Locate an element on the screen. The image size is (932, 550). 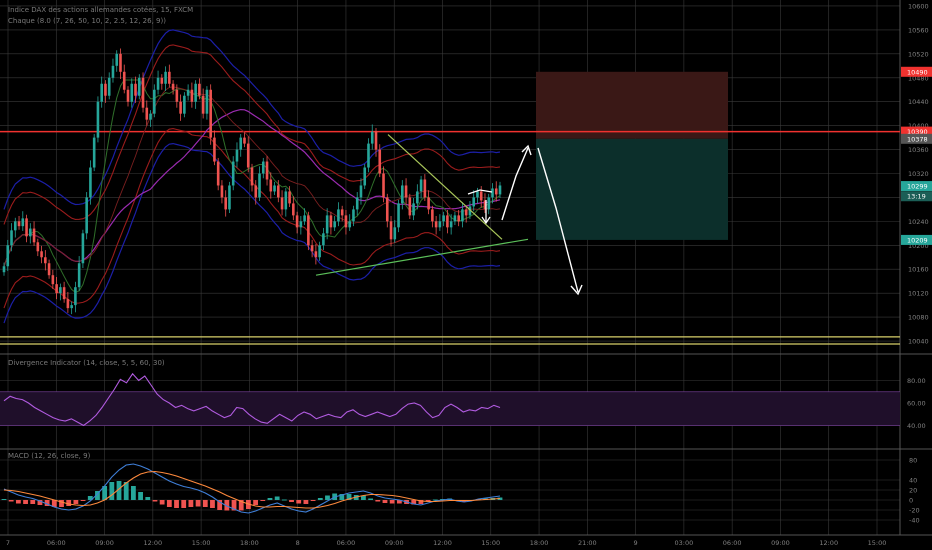
projection-arrow is located at coordinates (480, 192).